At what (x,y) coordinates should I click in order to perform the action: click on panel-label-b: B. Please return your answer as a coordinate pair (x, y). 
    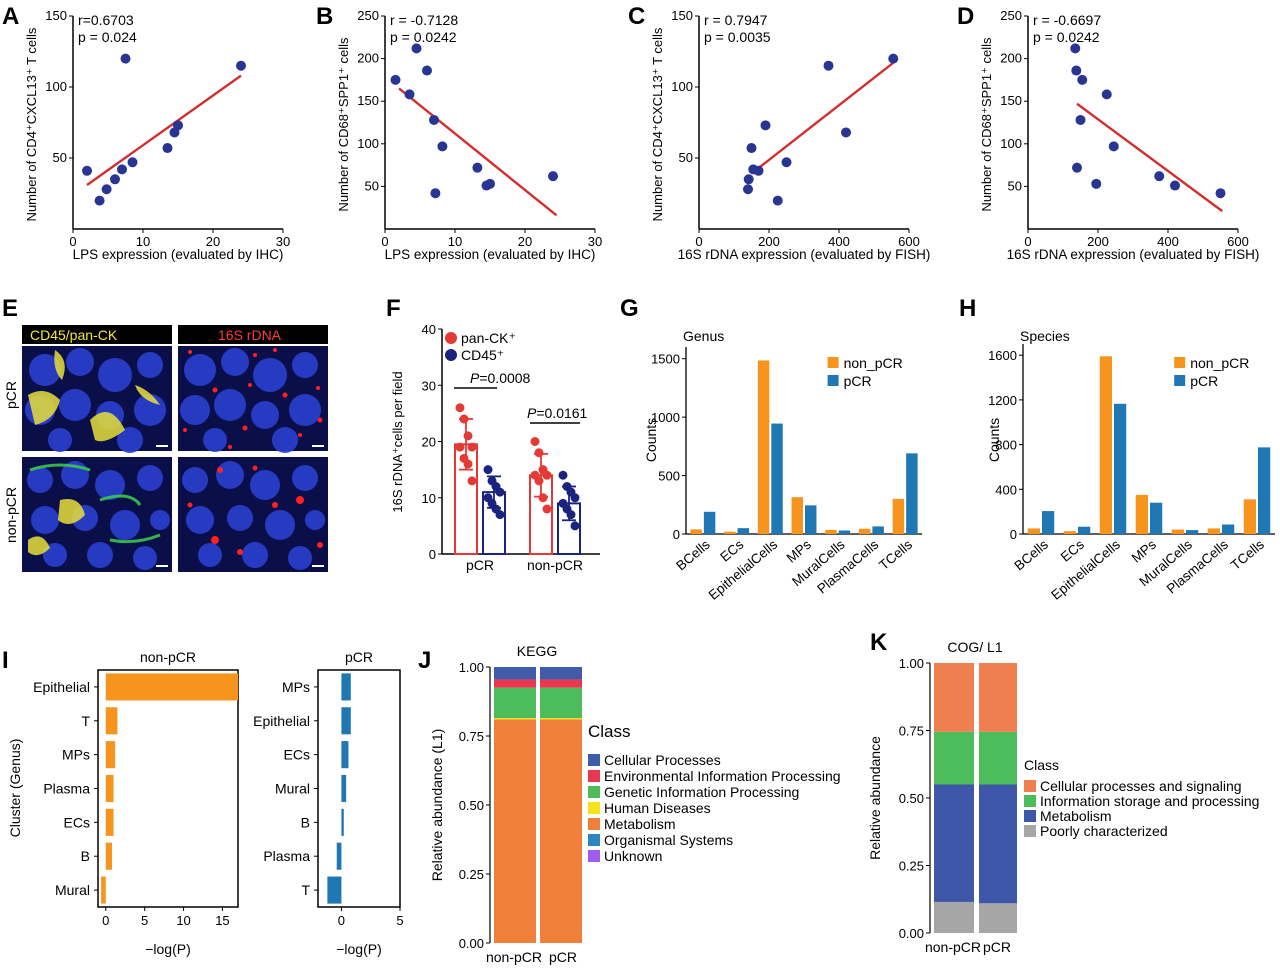
    Looking at the image, I should click on (324, 16).